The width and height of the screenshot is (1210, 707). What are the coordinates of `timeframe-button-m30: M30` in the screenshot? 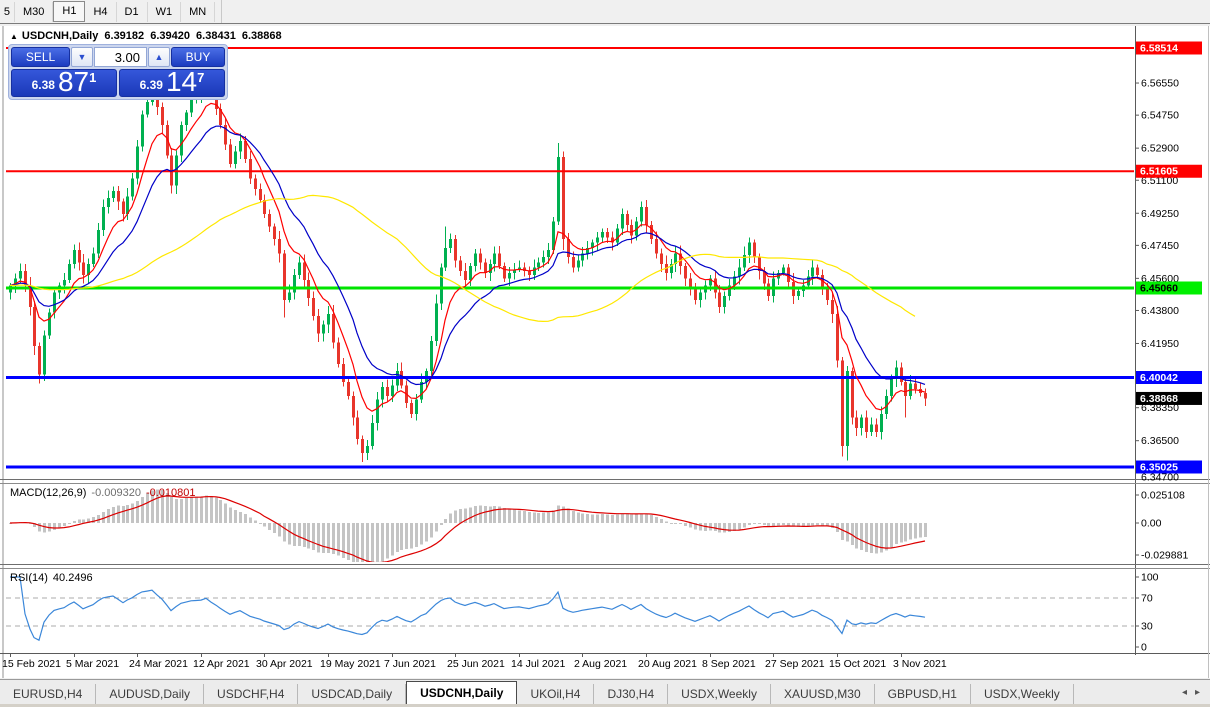 It's located at (34, 11).